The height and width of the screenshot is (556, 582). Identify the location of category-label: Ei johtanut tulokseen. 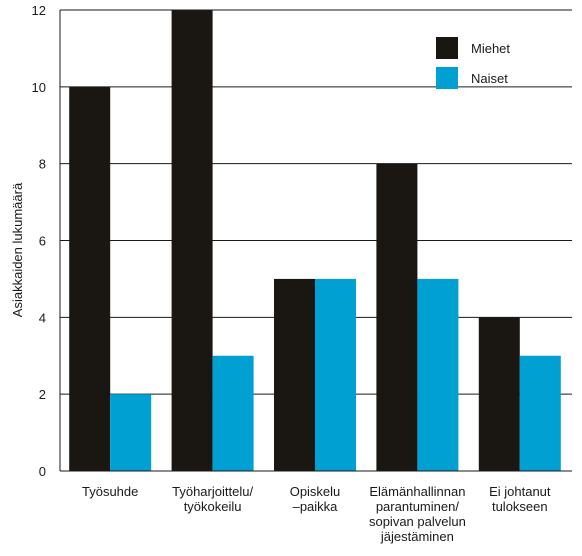
(520, 499).